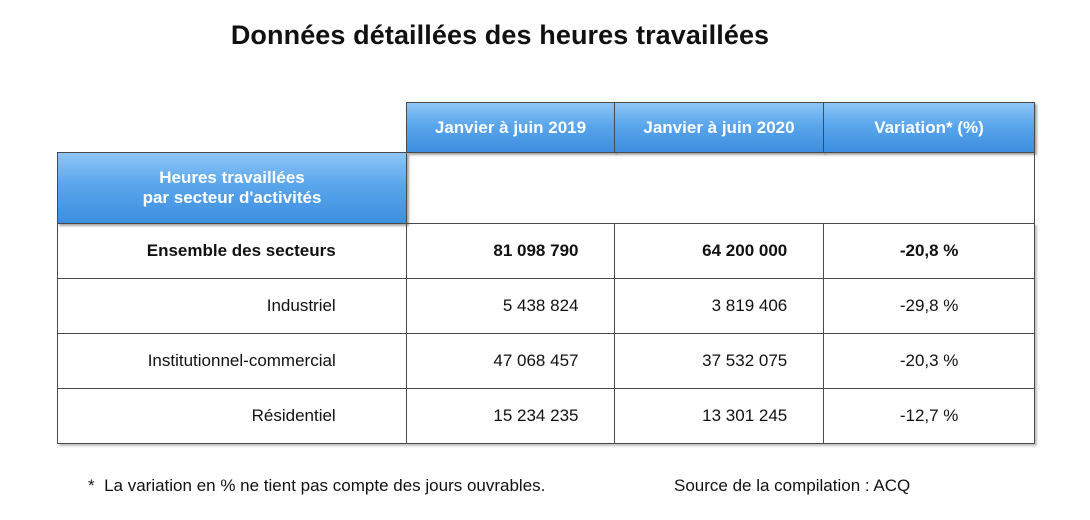  Describe the element at coordinates (719, 306) in the screenshot. I see `value-2020: 3 819 406` at that location.